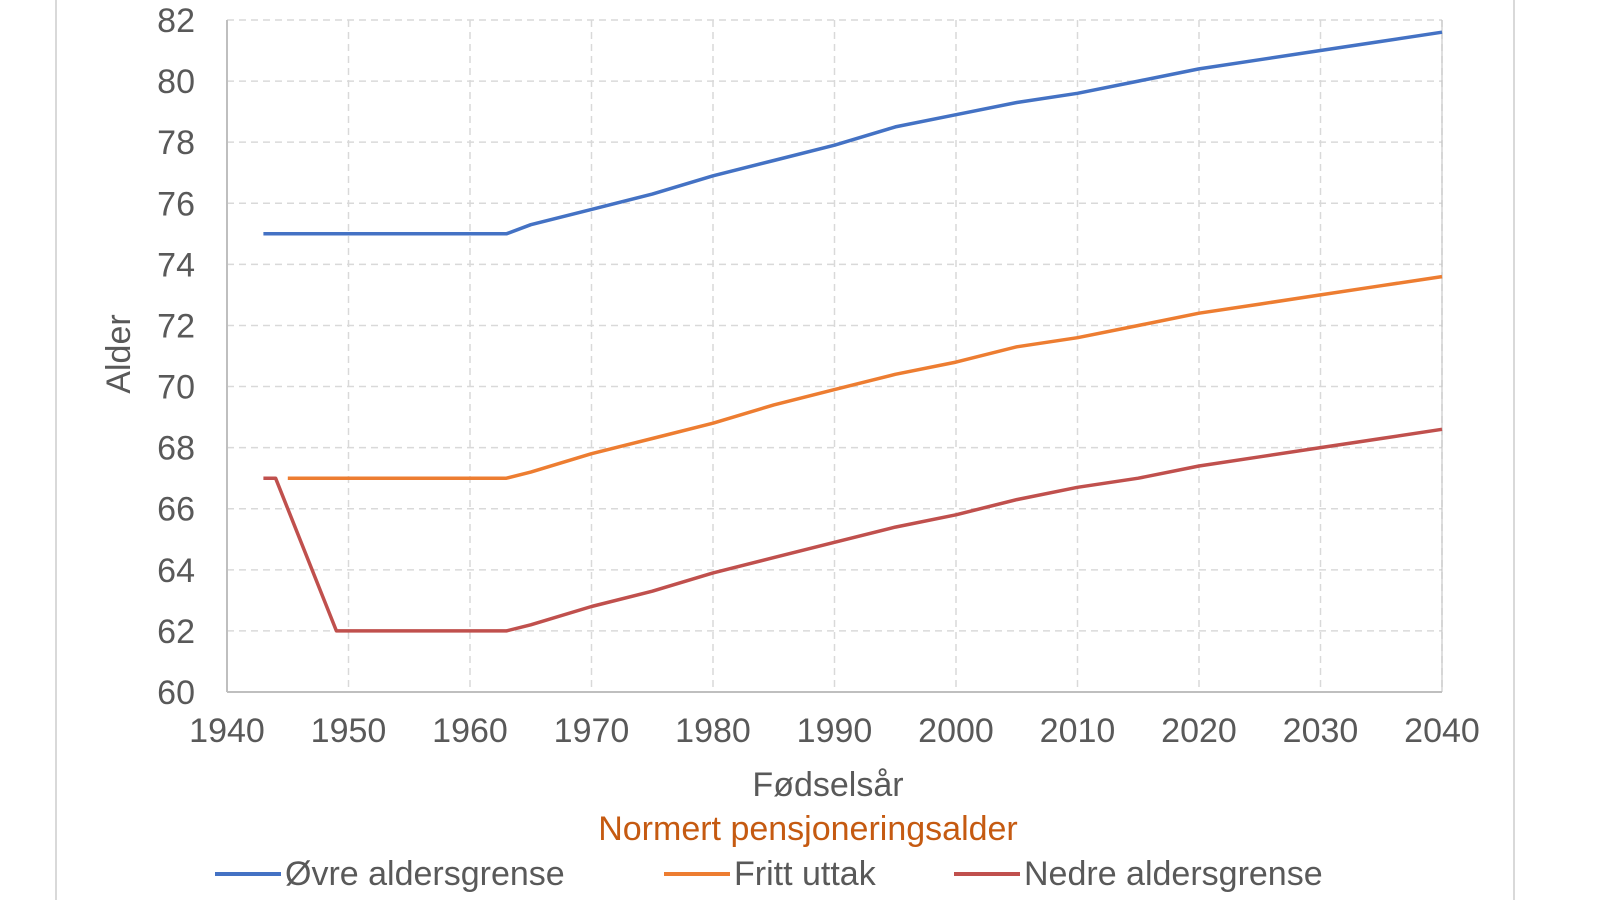  Describe the element at coordinates (470, 731) in the screenshot. I see `x-tick-label: 1960` at that location.